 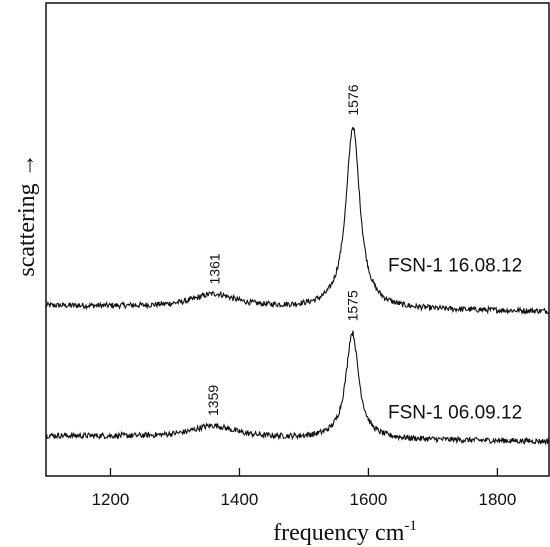 I want to click on x-tick-label: 1200, so click(x=111, y=499).